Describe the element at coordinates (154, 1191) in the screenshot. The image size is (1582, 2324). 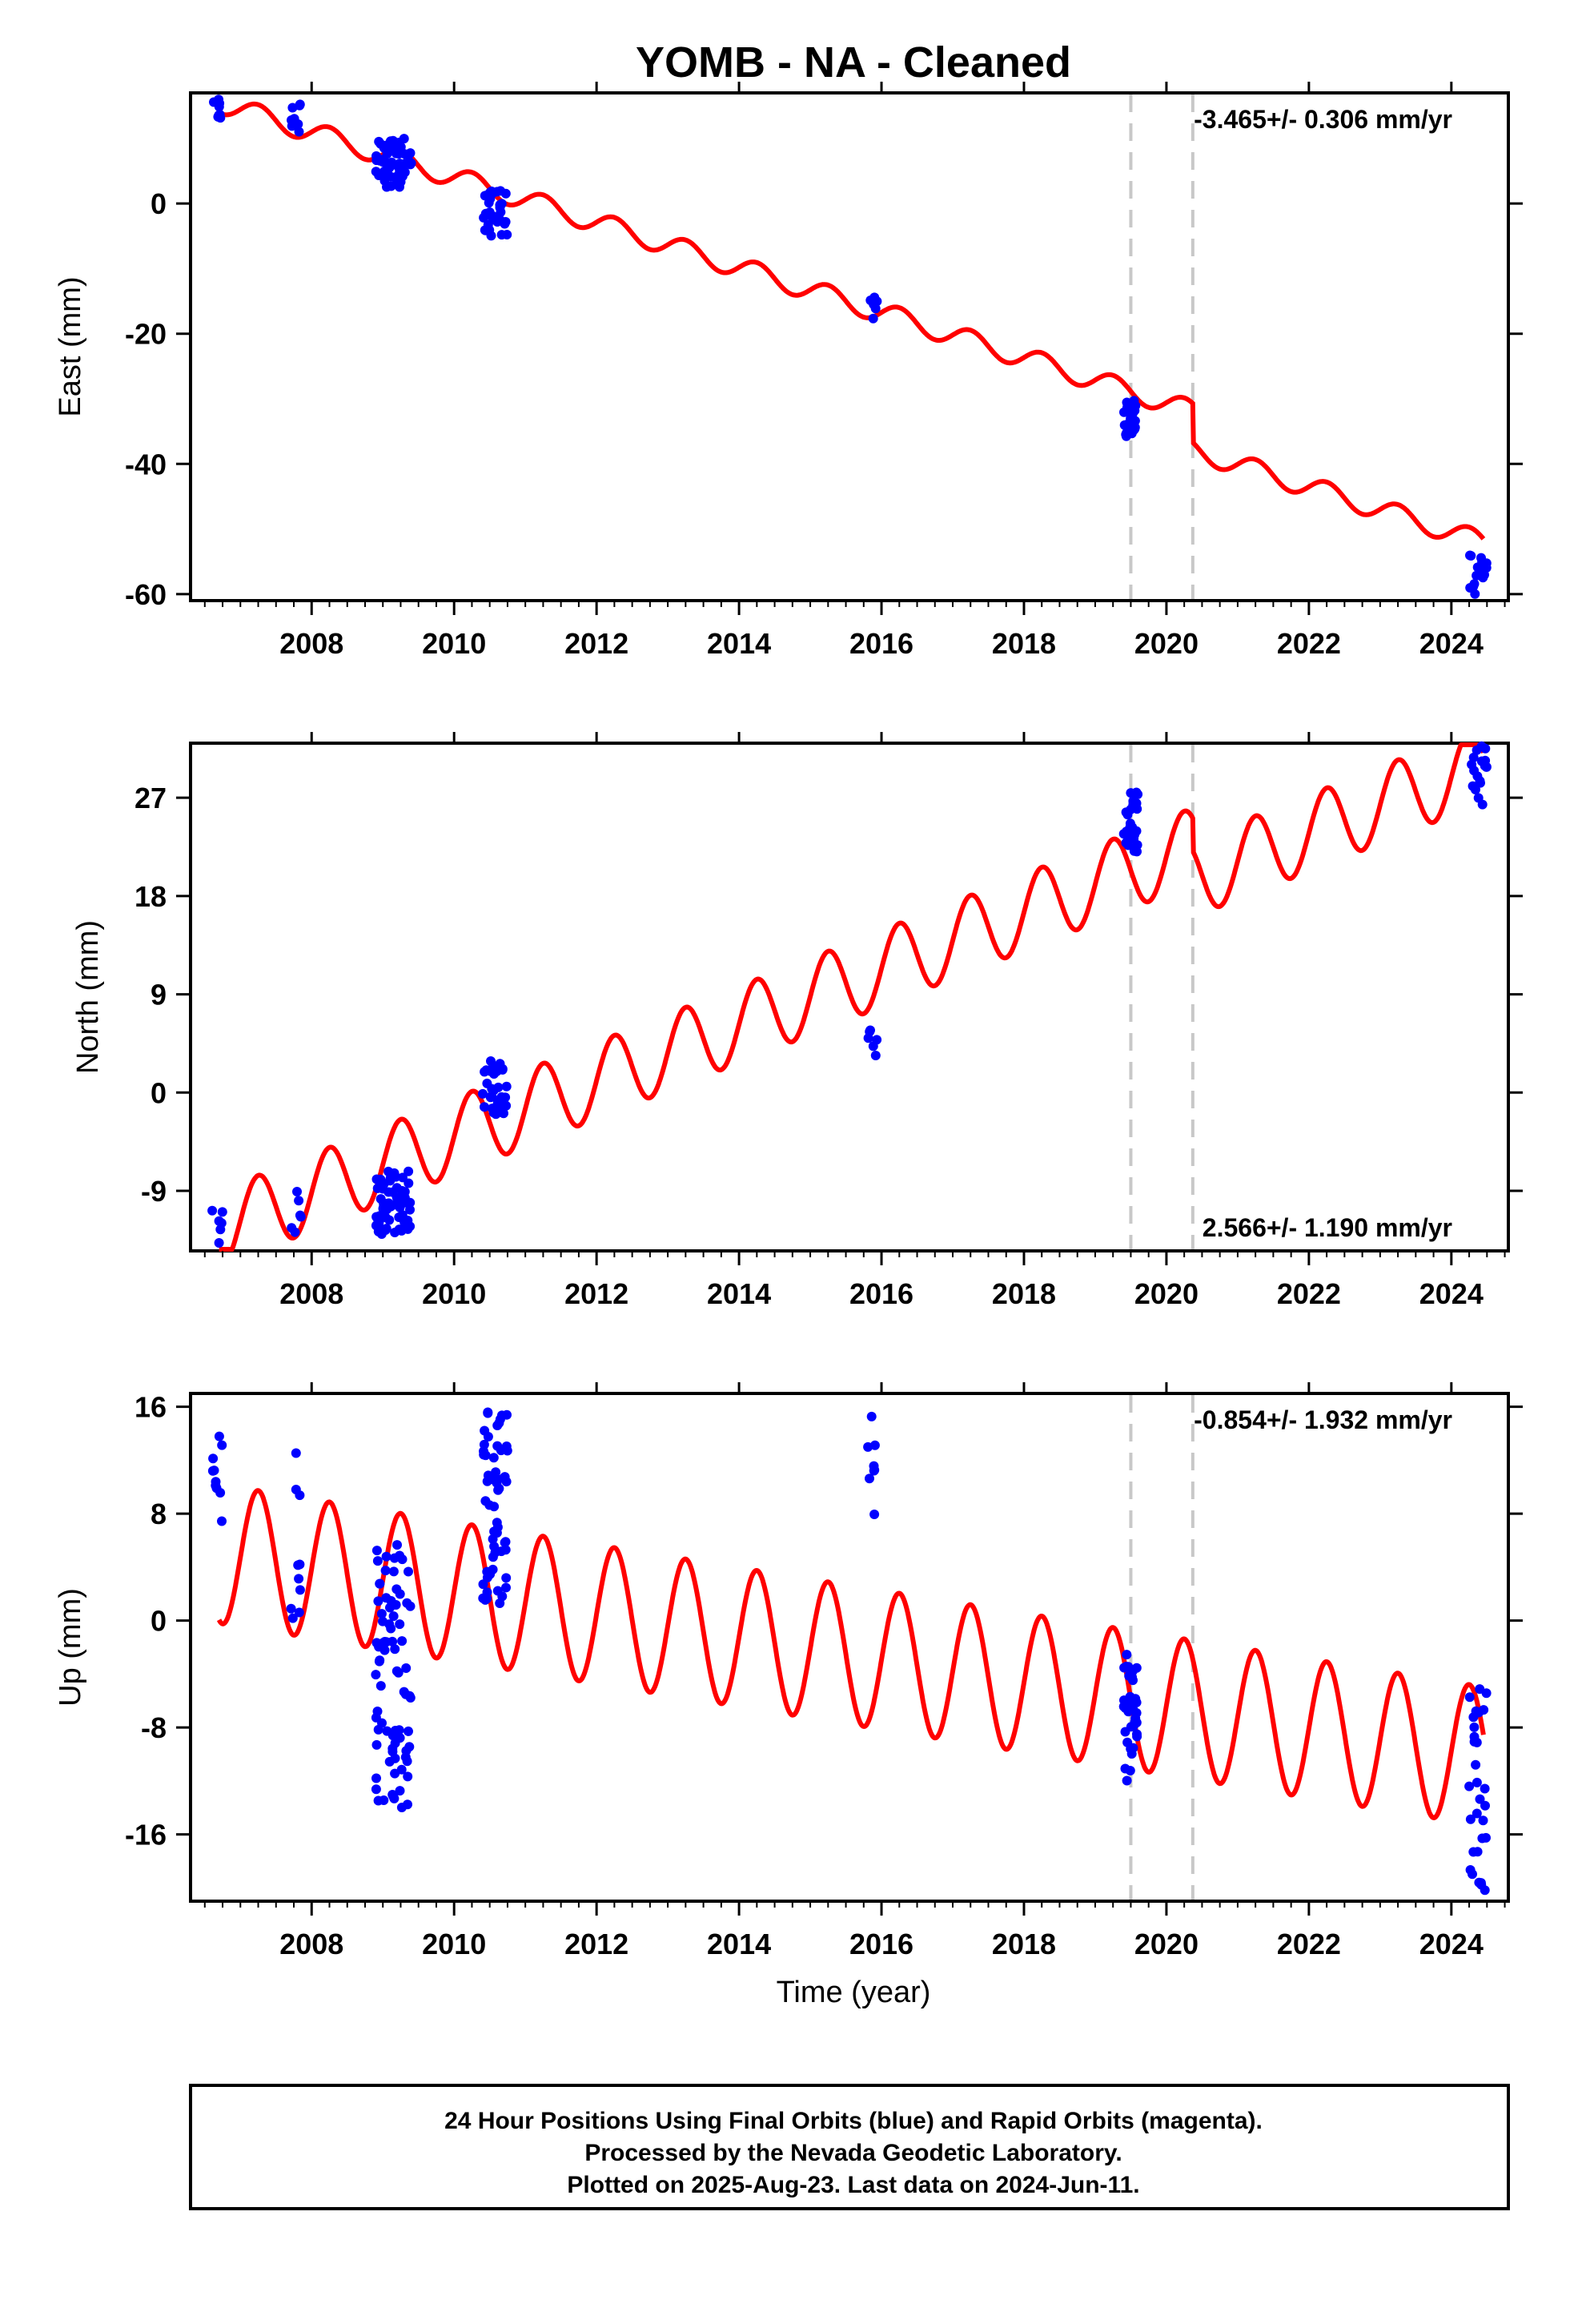
I see `y-tick-label: -9` at that location.